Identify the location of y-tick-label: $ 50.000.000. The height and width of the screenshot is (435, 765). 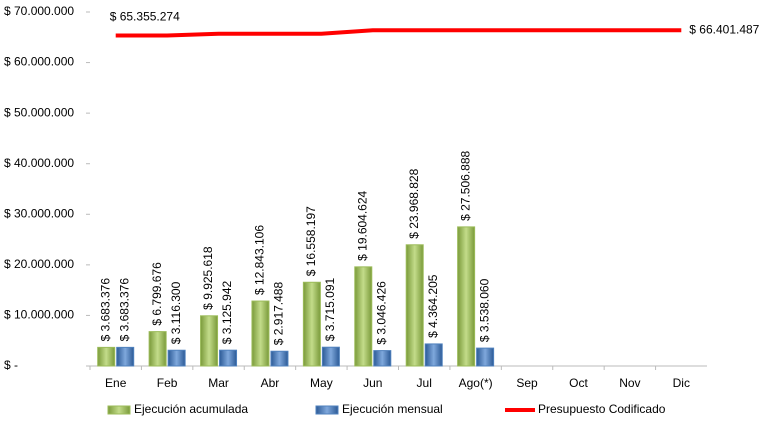
(39, 112).